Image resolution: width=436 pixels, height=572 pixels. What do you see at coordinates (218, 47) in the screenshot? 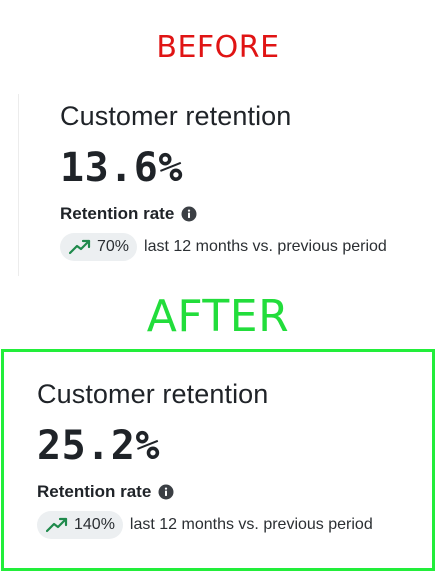
I see `before-heading: BEFORE` at bounding box center [218, 47].